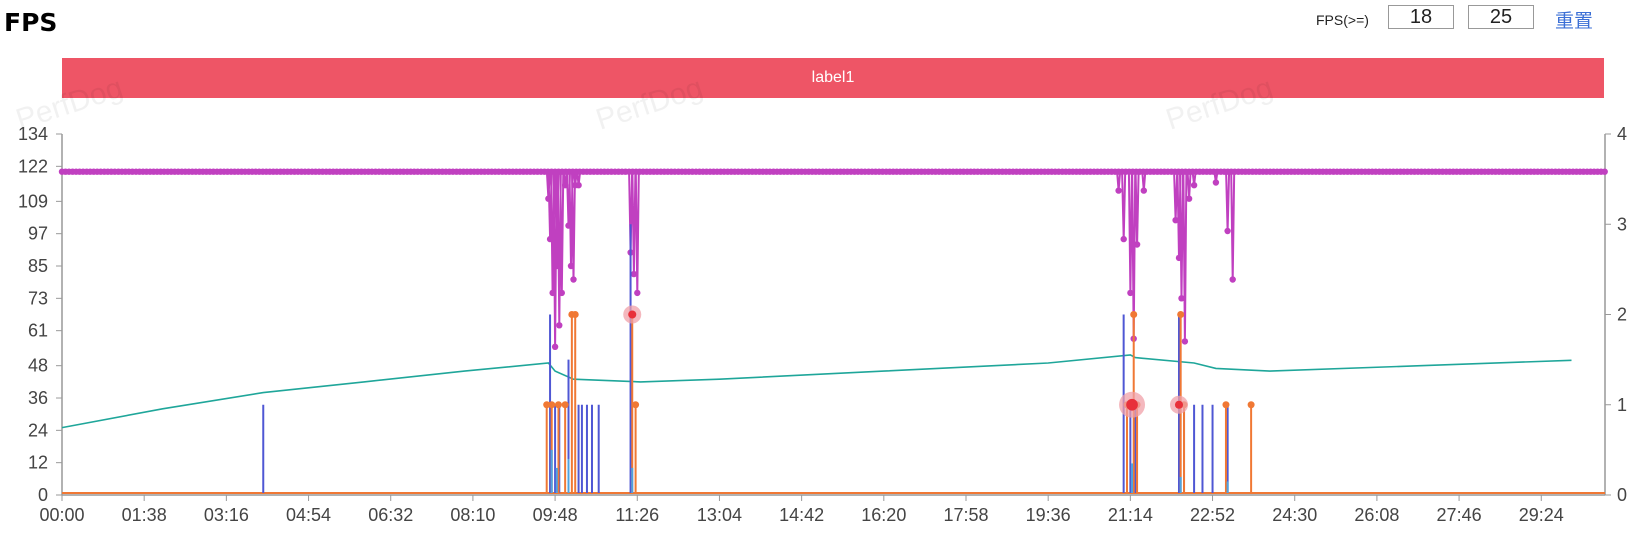 The width and height of the screenshot is (1640, 534). What do you see at coordinates (1622, 315) in the screenshot?
I see `right-axis-tick-label: 2` at bounding box center [1622, 315].